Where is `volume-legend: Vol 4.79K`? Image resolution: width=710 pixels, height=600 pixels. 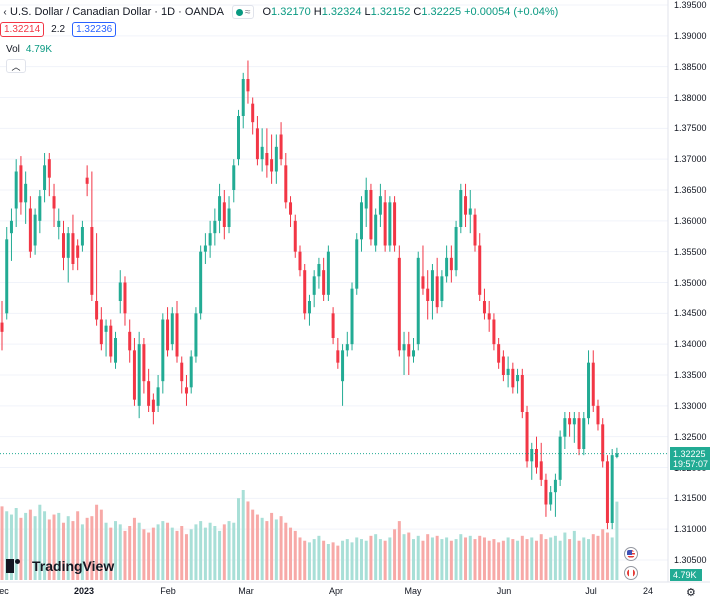 volume-legend: Vol 4.79K is located at coordinates (29, 49).